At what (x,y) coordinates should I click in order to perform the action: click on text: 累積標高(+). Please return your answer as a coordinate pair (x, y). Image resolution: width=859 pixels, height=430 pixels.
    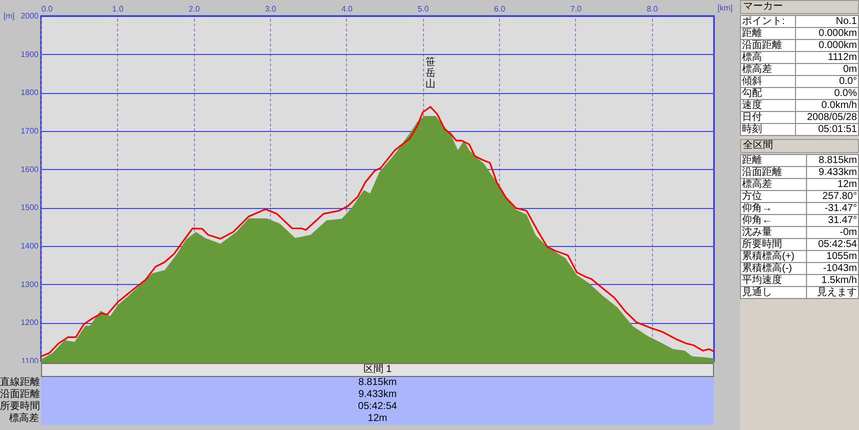
    Looking at the image, I should click on (773, 256).